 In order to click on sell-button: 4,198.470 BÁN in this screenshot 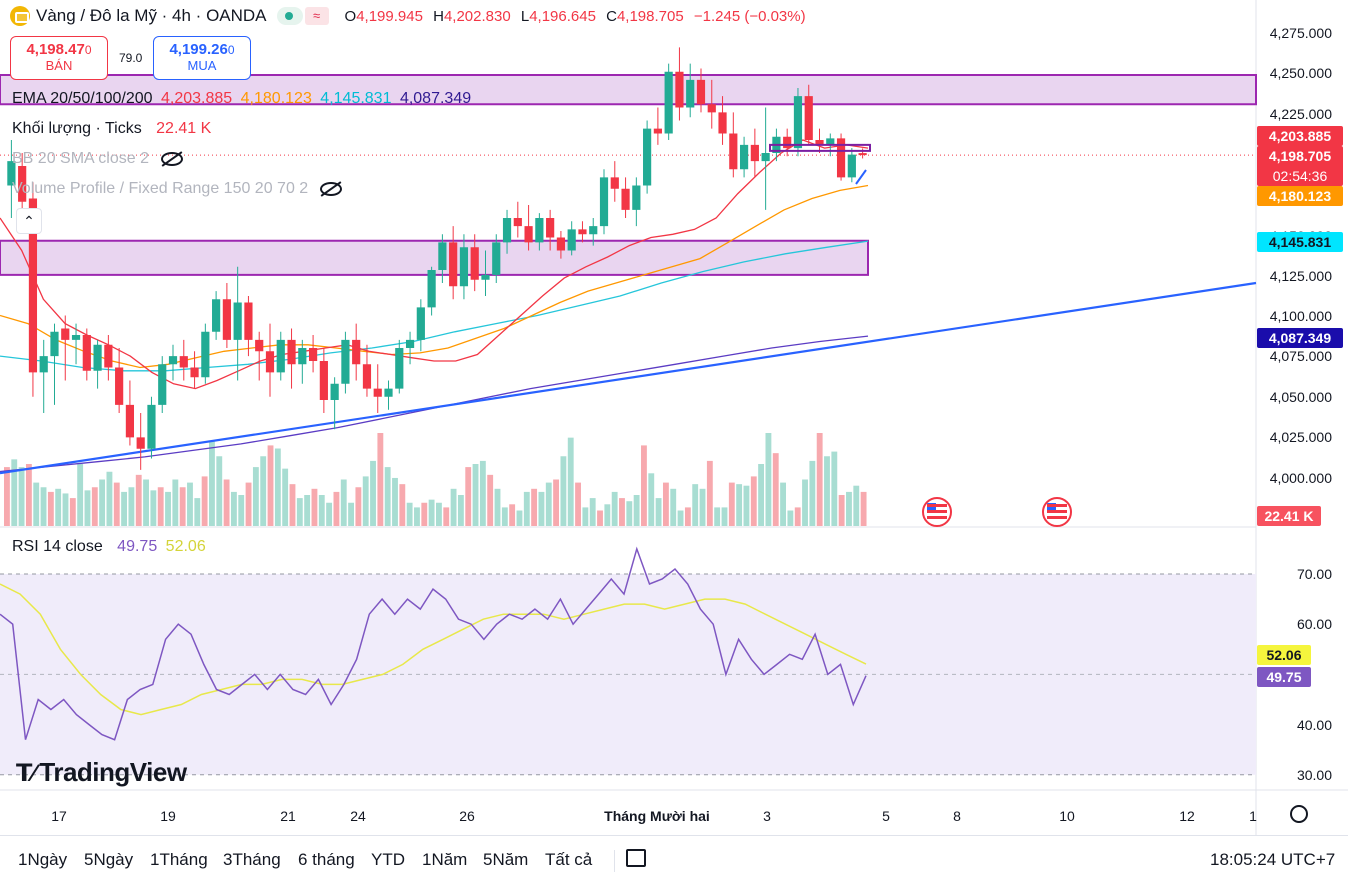, I will do `click(59, 58)`.